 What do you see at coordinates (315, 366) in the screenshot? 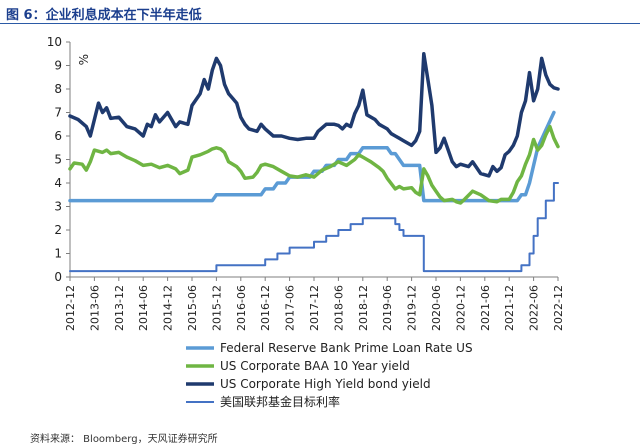
I see `legend-label: US Corporate BAA 10 Year yield` at bounding box center [315, 366].